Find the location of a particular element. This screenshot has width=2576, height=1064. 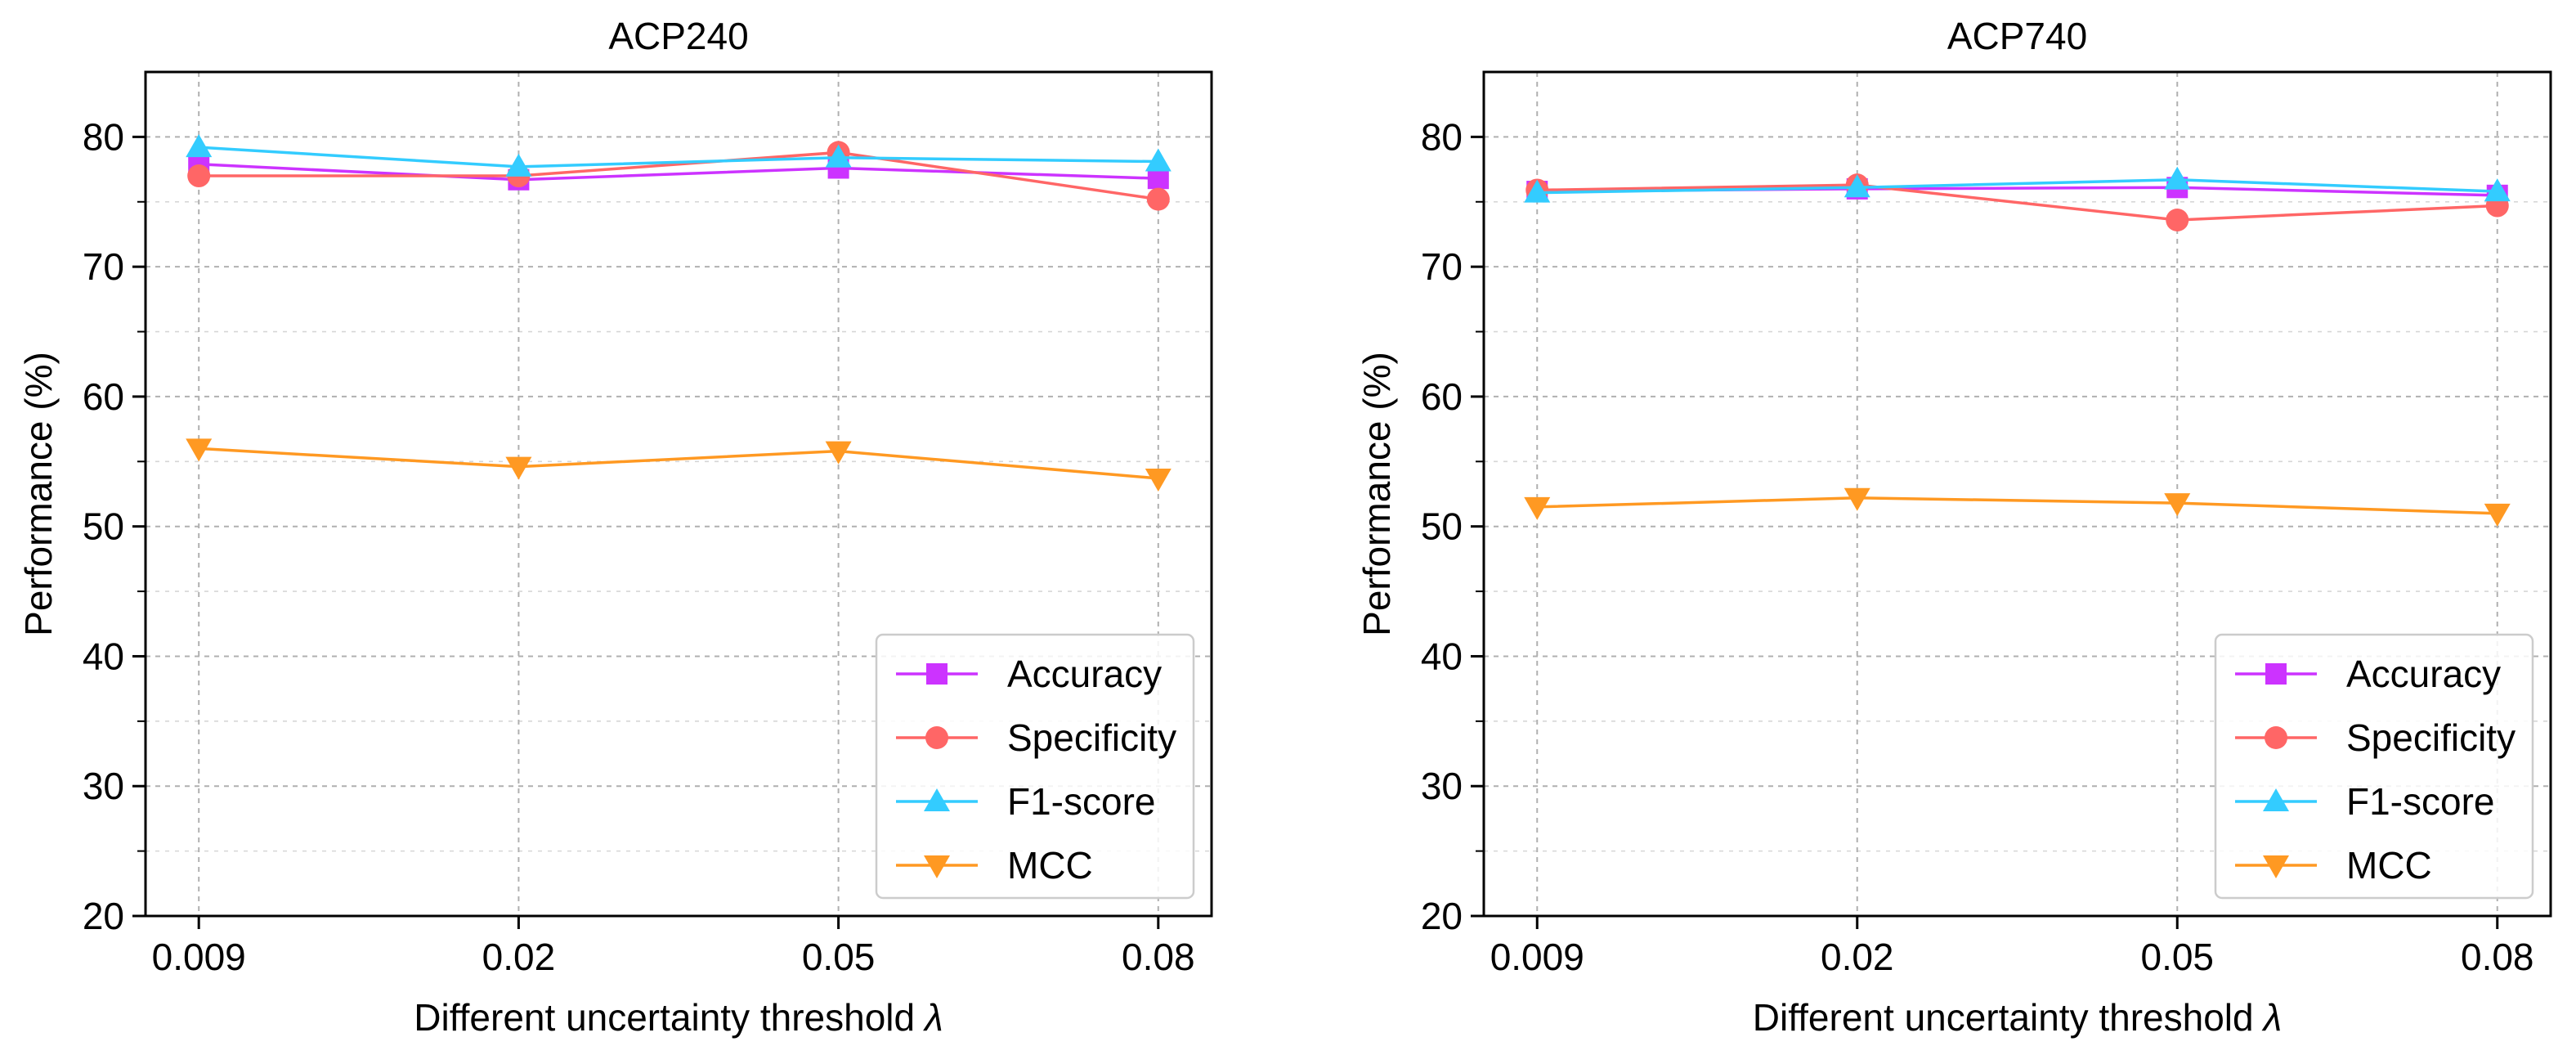

chart-title: ACP240 is located at coordinates (678, 36).